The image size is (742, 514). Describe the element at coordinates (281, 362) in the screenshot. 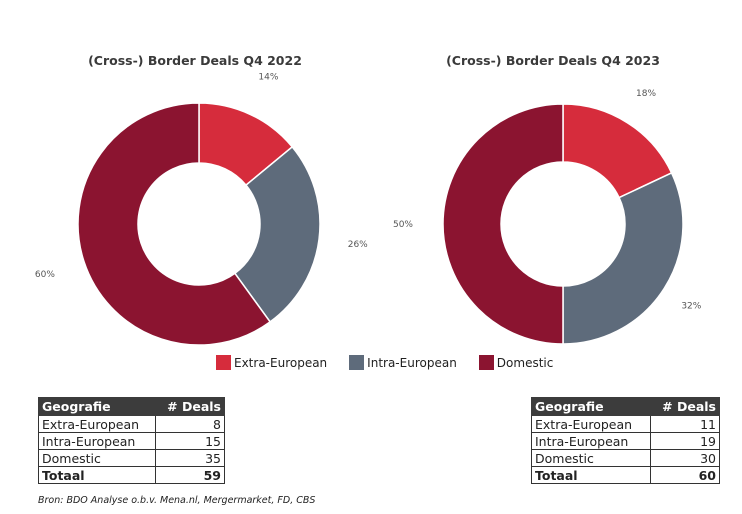

I see `legend-label-extra-european: Extra-European` at that location.